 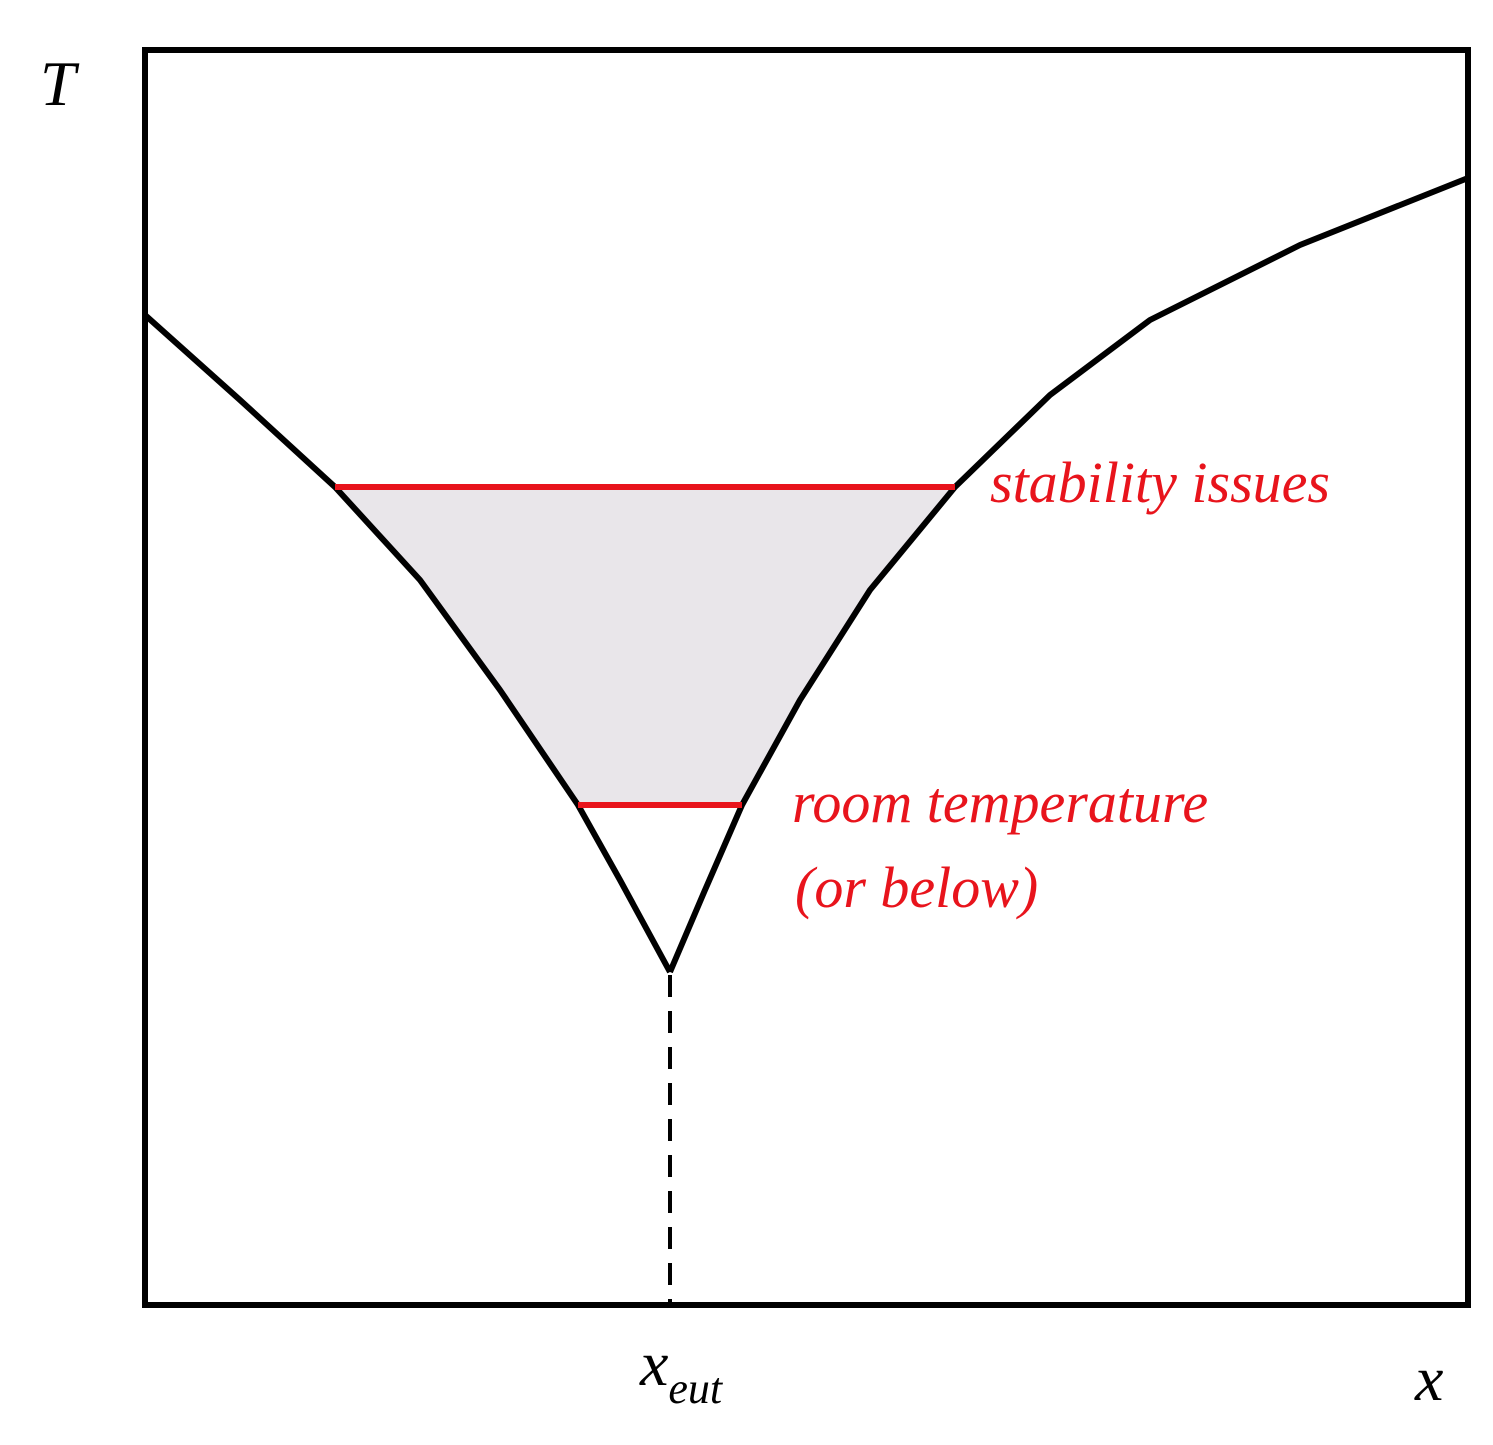 What do you see at coordinates (653, 1363) in the screenshot?
I see `eutectic-symbol: x` at bounding box center [653, 1363].